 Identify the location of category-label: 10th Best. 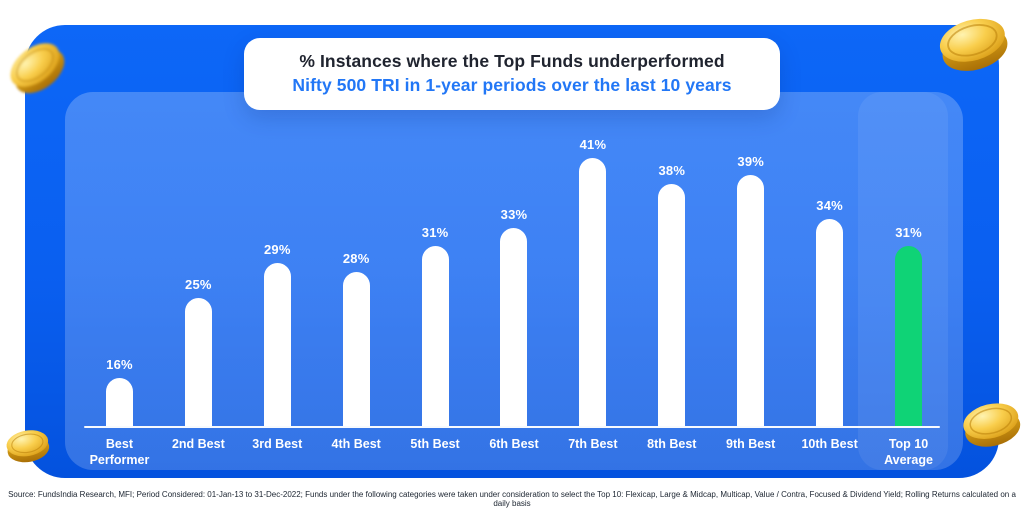
(829, 444).